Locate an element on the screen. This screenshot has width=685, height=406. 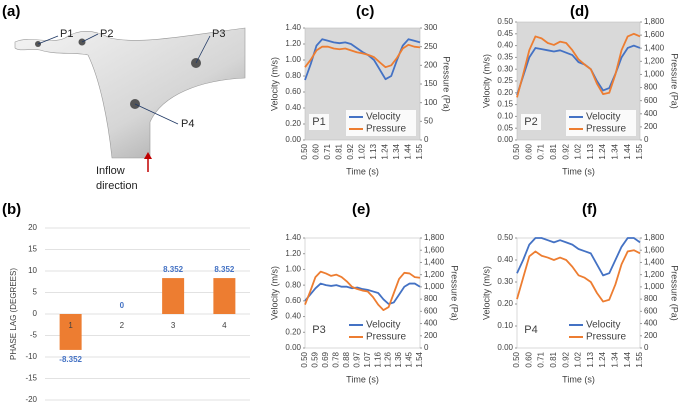
annotation: P2 is located at coordinates (530, 122).